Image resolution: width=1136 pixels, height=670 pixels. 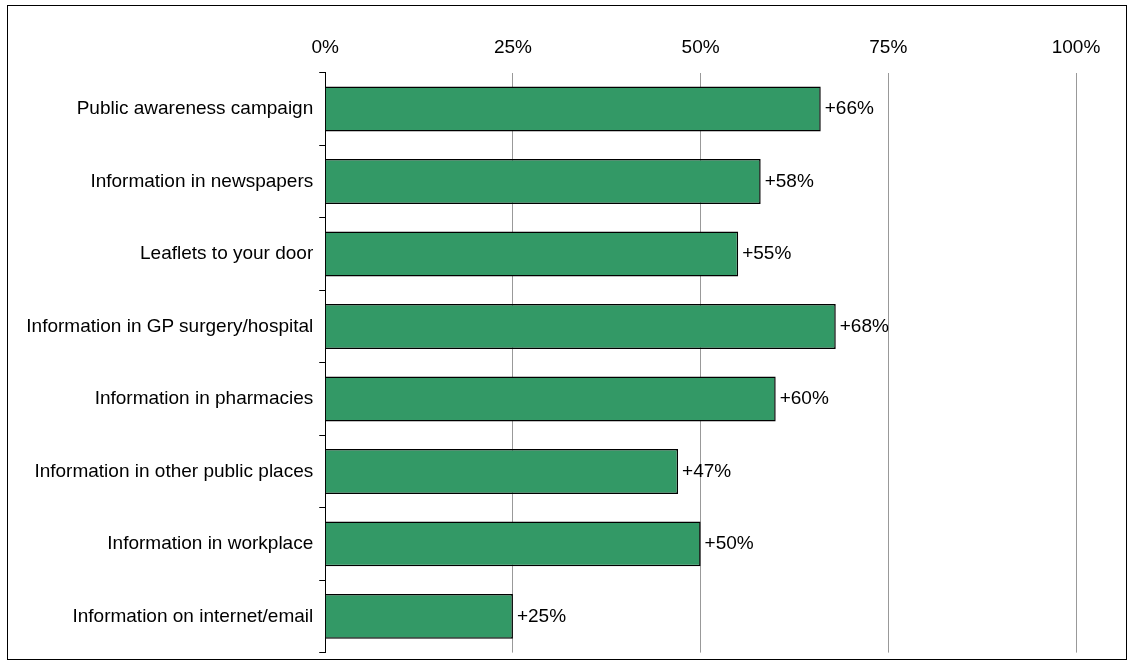 I want to click on y-tick-label: Public awareness campaign, so click(x=195, y=108).